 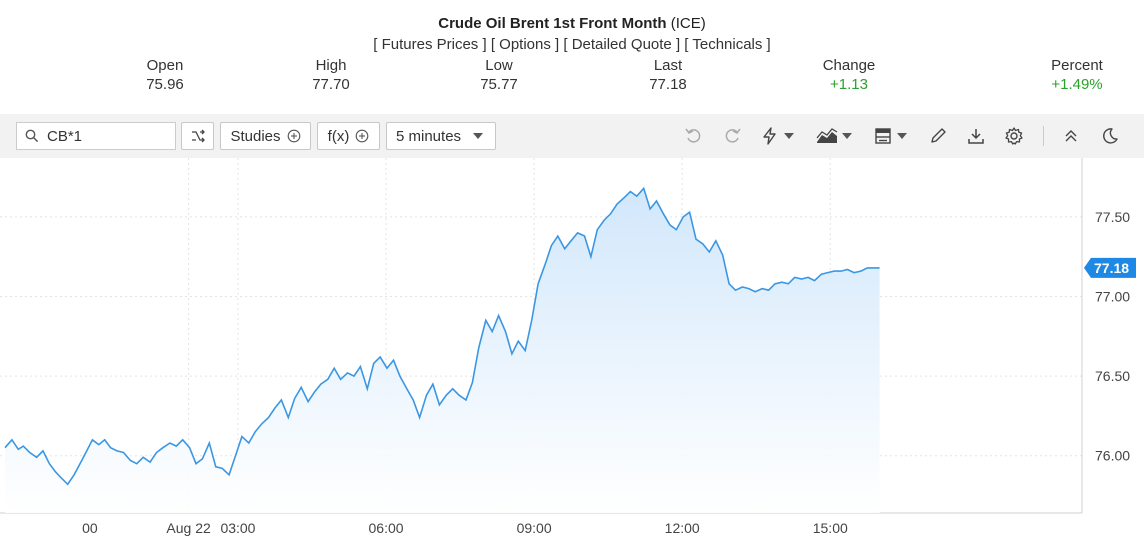 I want to click on x-tick-label: 00, so click(x=90, y=528).